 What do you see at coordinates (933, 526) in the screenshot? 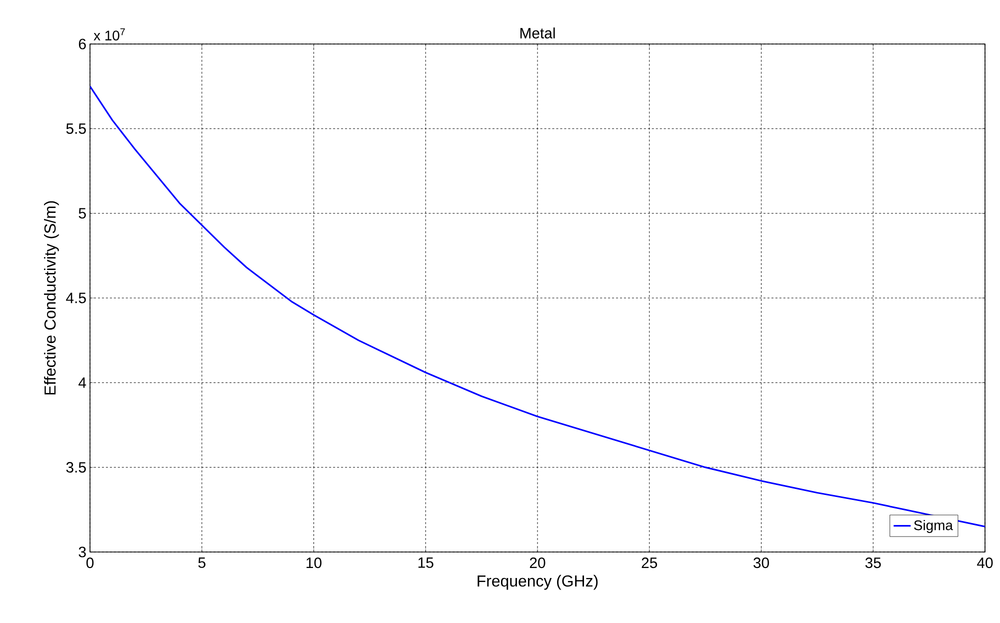
I see `legend-label: Sigma` at bounding box center [933, 526].